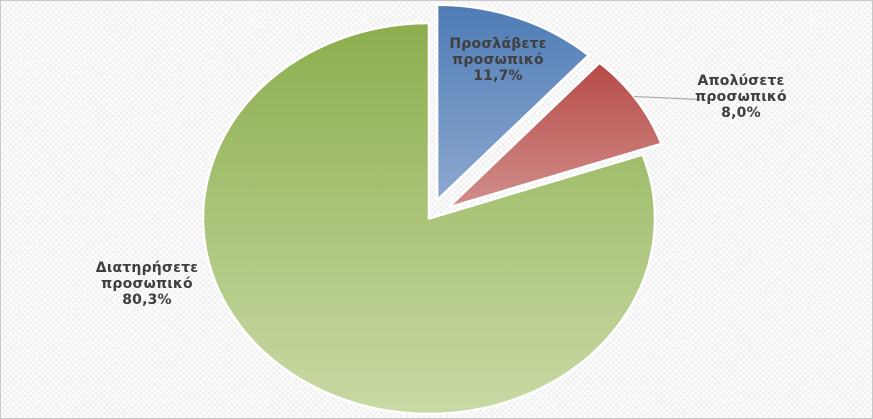 This screenshot has height=419, width=873. I want to click on slice-label-percent: 11,7%, so click(498, 76).